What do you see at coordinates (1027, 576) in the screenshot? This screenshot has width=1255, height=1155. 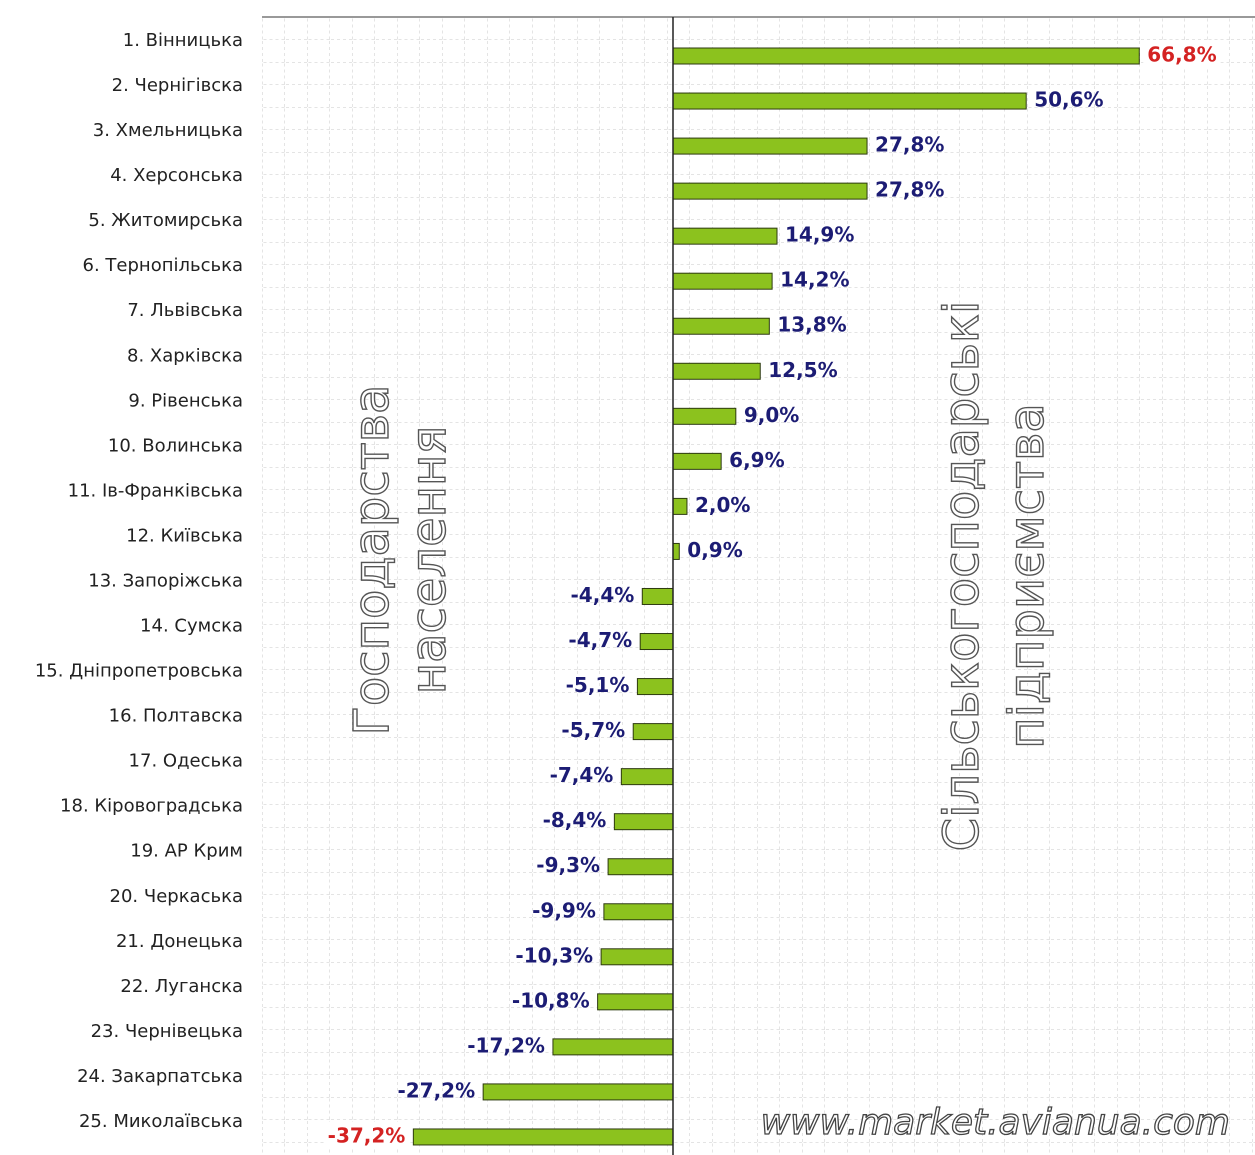 I see `annotation: підприємства` at bounding box center [1027, 576].